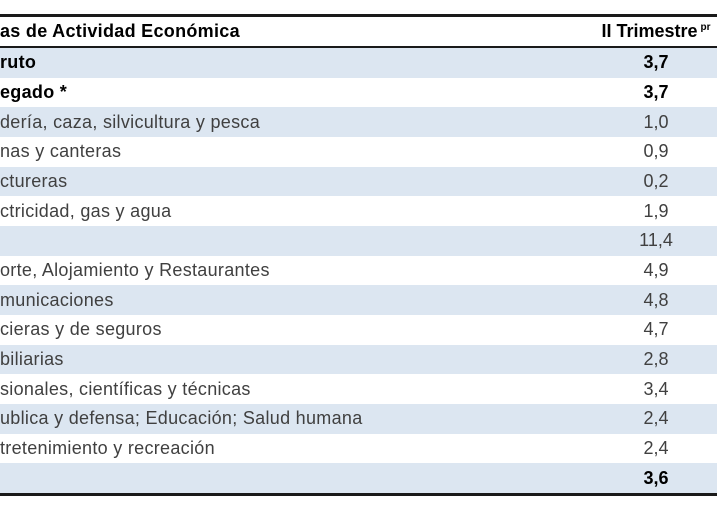  I want to click on row-value: 3,6, so click(656, 477).